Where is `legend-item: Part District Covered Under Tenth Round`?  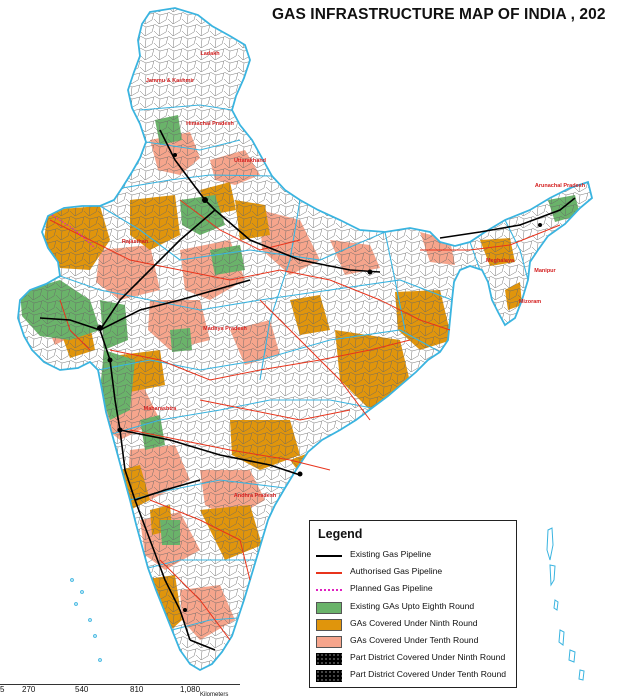
legend-item: Part District Covered Under Tenth Round is located at coordinates (416, 676).